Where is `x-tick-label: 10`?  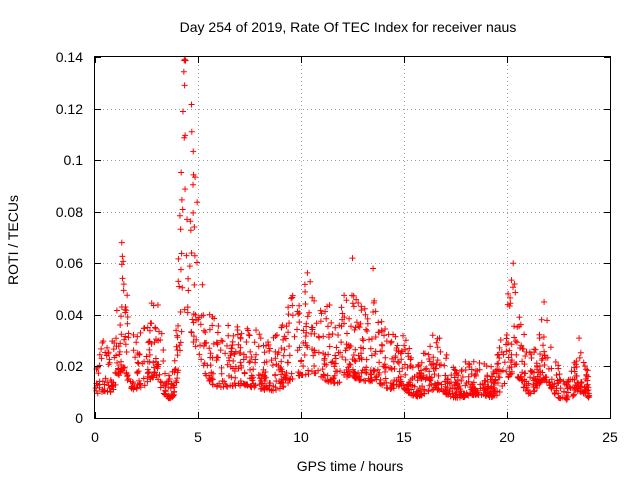 x-tick-label: 10 is located at coordinates (301, 437).